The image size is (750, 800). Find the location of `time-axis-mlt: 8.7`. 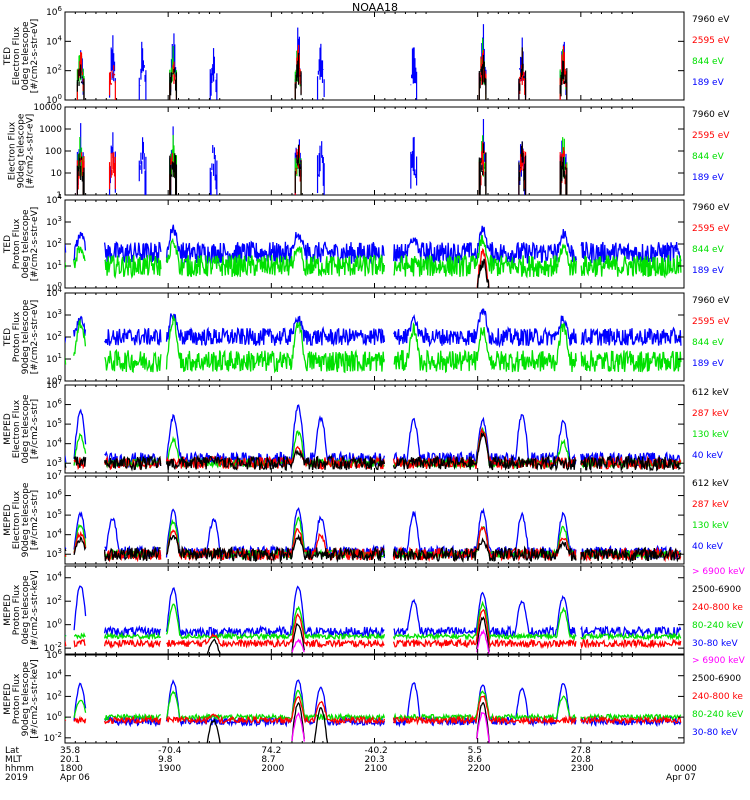

time-axis-mlt: 8.7 is located at coordinates (268, 760).